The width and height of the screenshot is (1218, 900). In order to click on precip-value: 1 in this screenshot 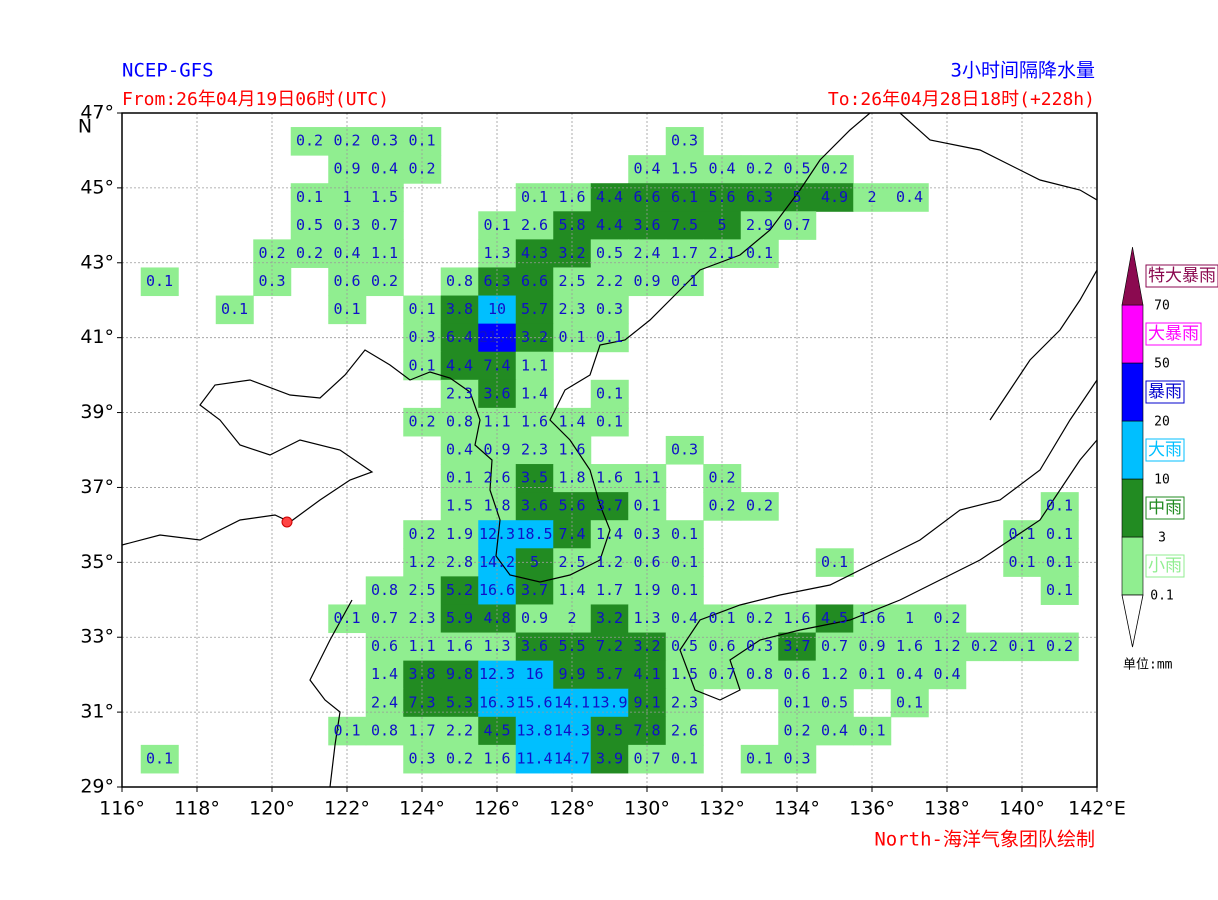, I will do `click(346, 197)`.